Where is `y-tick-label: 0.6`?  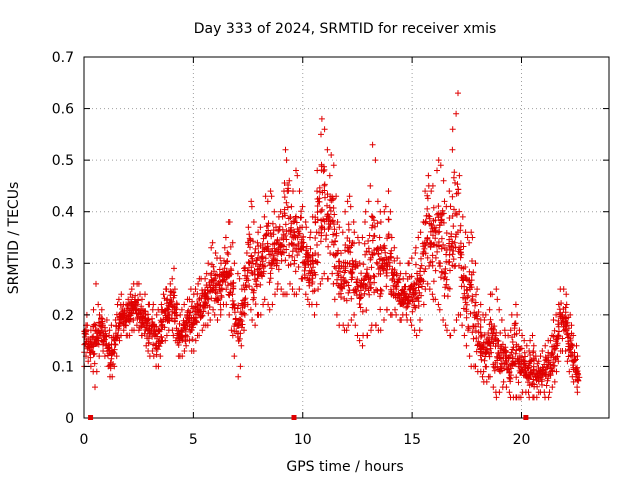
y-tick-label: 0.6 is located at coordinates (63, 110).